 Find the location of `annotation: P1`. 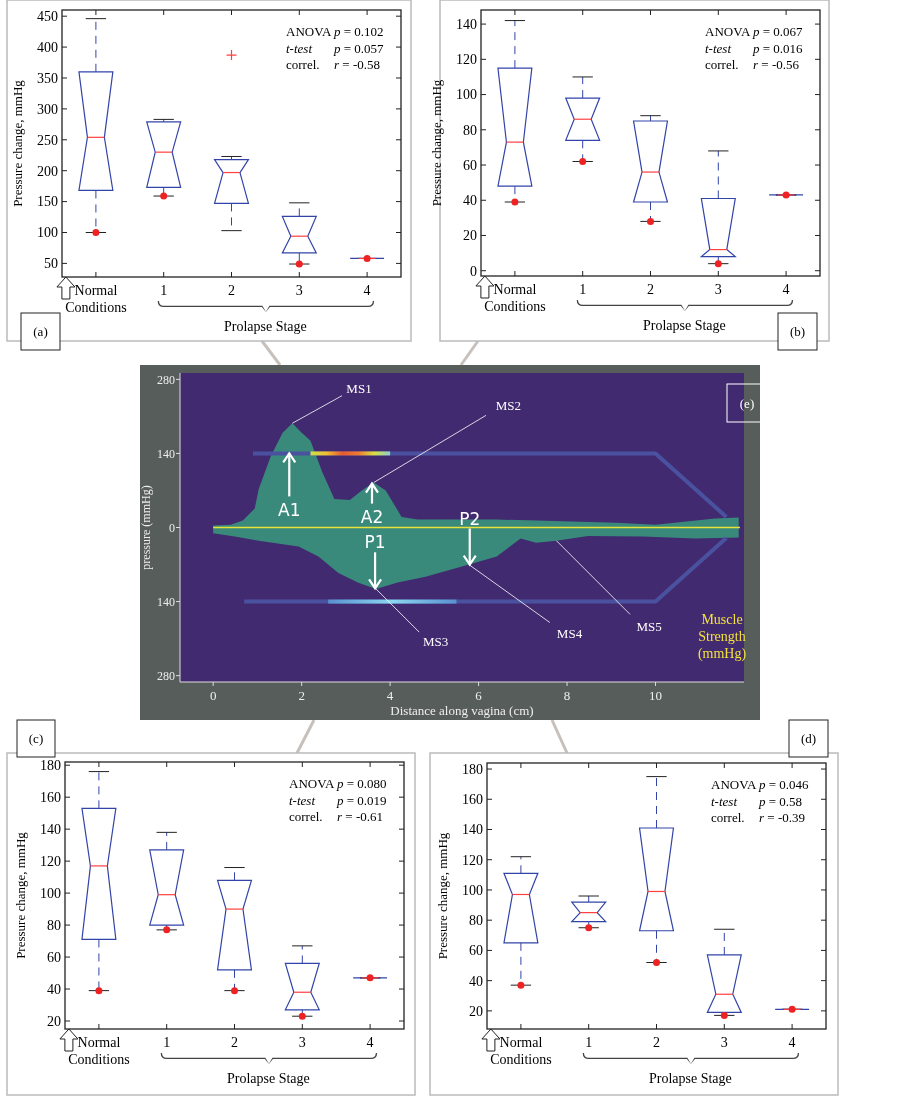

annotation: P1 is located at coordinates (375, 542).